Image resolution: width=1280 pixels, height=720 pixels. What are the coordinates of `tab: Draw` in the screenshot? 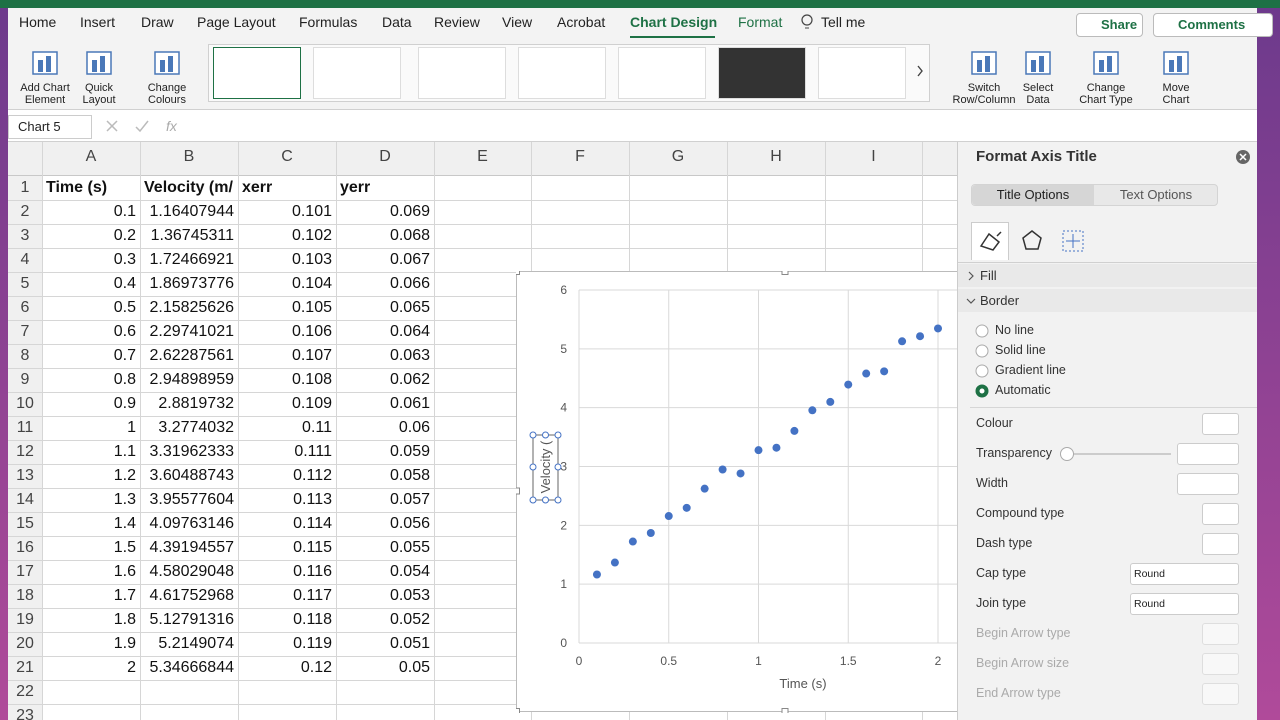 It's located at (157, 22).